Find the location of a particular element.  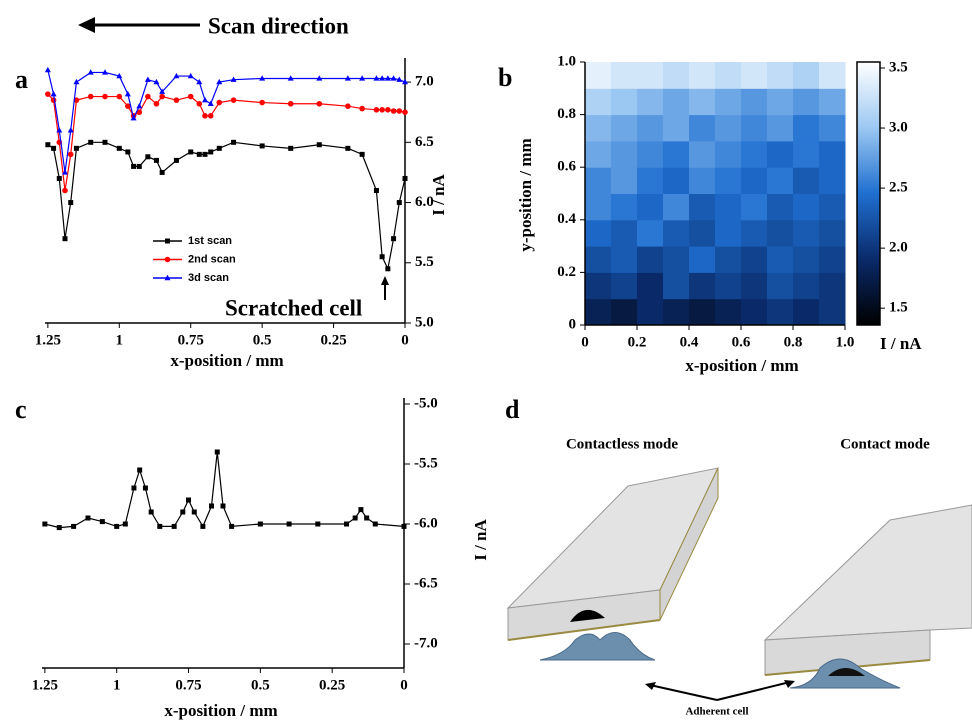

legend-label: 2nd scan is located at coordinates (212, 259).